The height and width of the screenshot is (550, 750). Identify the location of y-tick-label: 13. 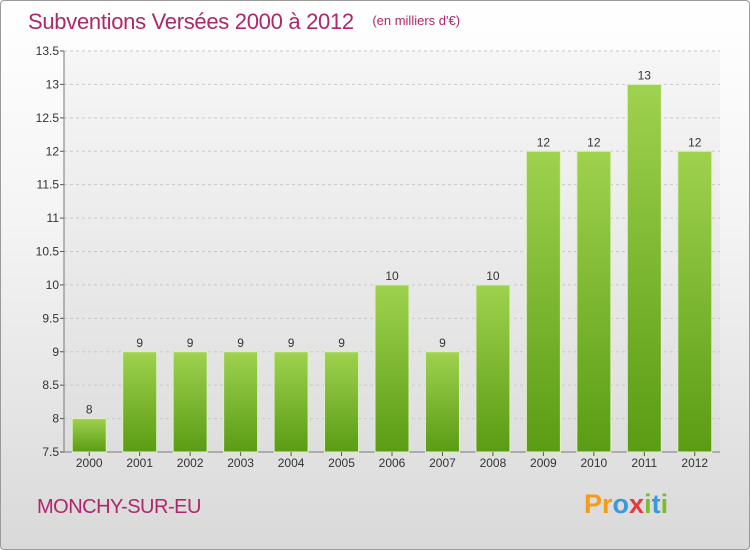
(53, 84).